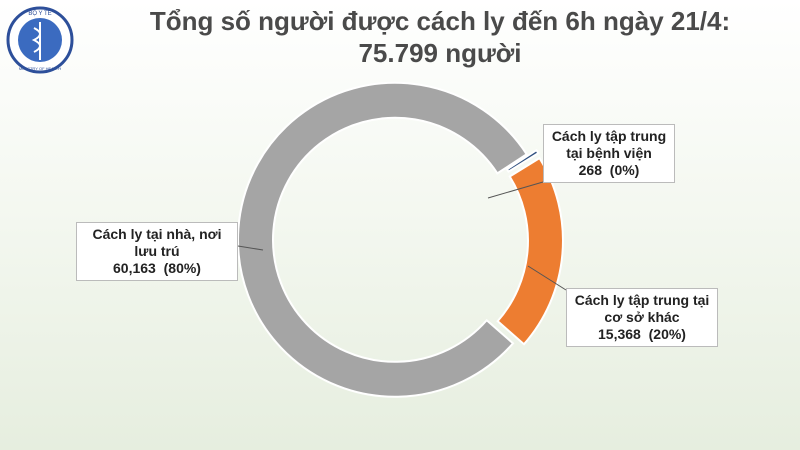 The height and width of the screenshot is (450, 800). I want to click on logo: BỘ Y TẾ MINISTRY OF HEALTH, so click(40, 40).